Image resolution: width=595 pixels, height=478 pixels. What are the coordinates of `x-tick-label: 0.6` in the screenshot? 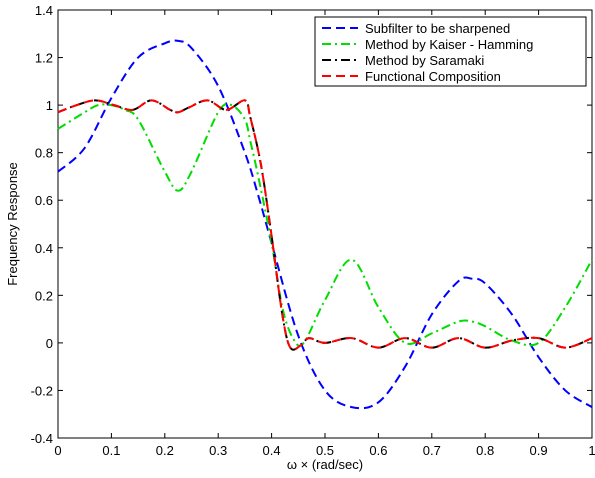 It's located at (378, 450).